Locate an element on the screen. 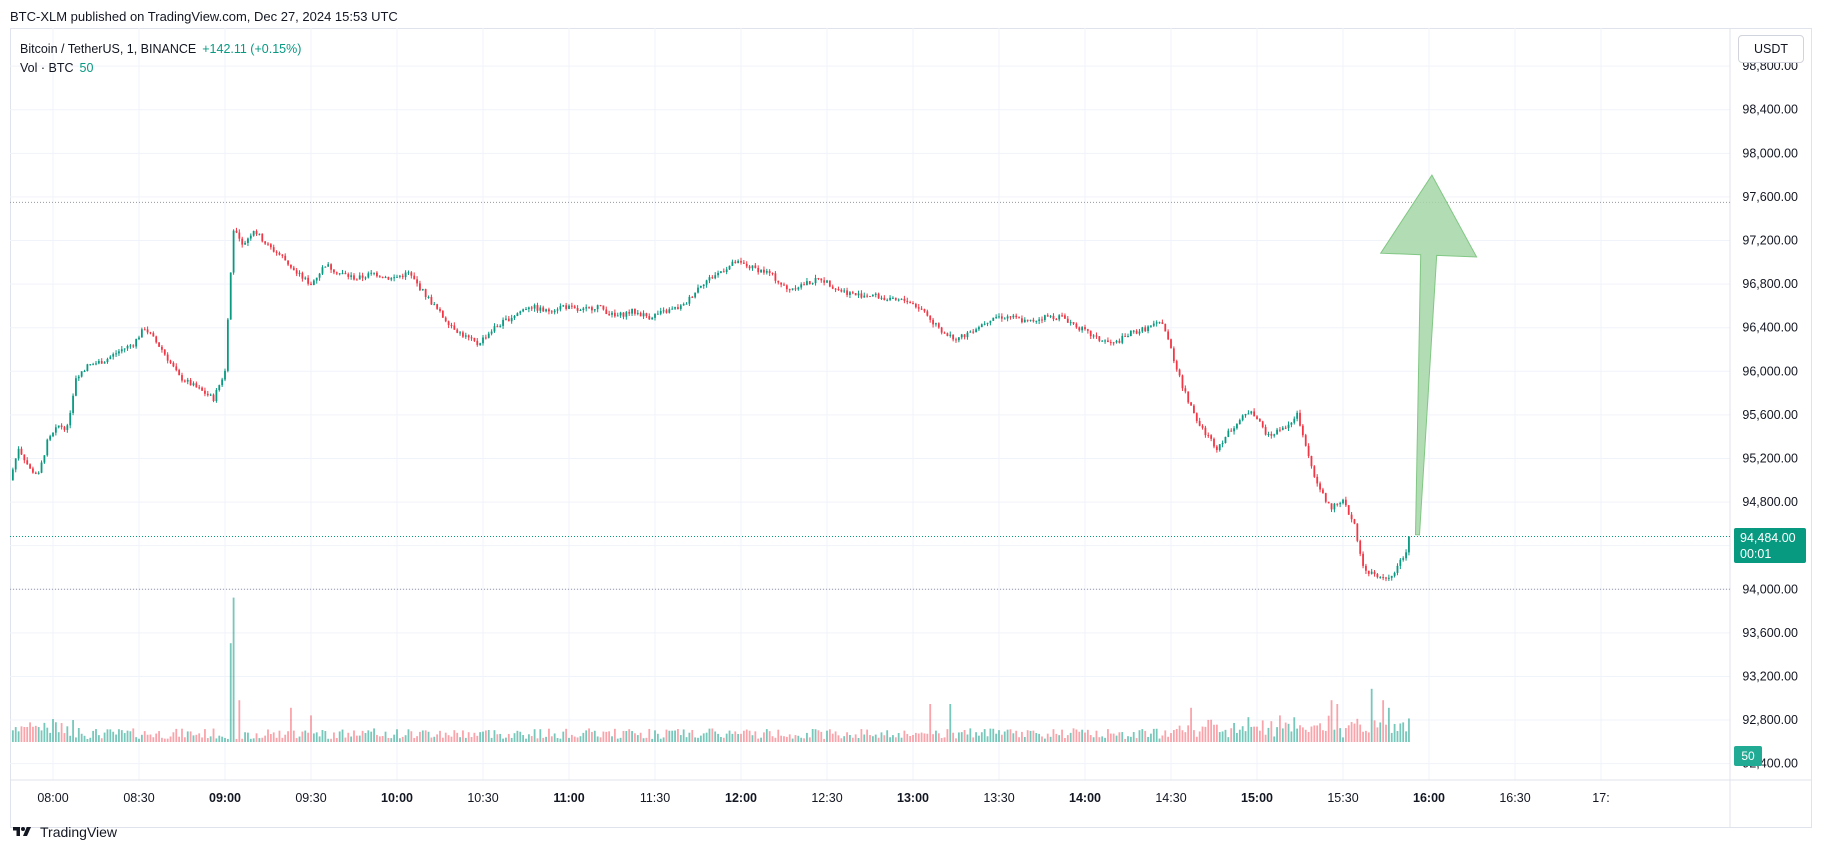 The image size is (1824, 853). volume-label: Vol · BTC is located at coordinates (47, 68).